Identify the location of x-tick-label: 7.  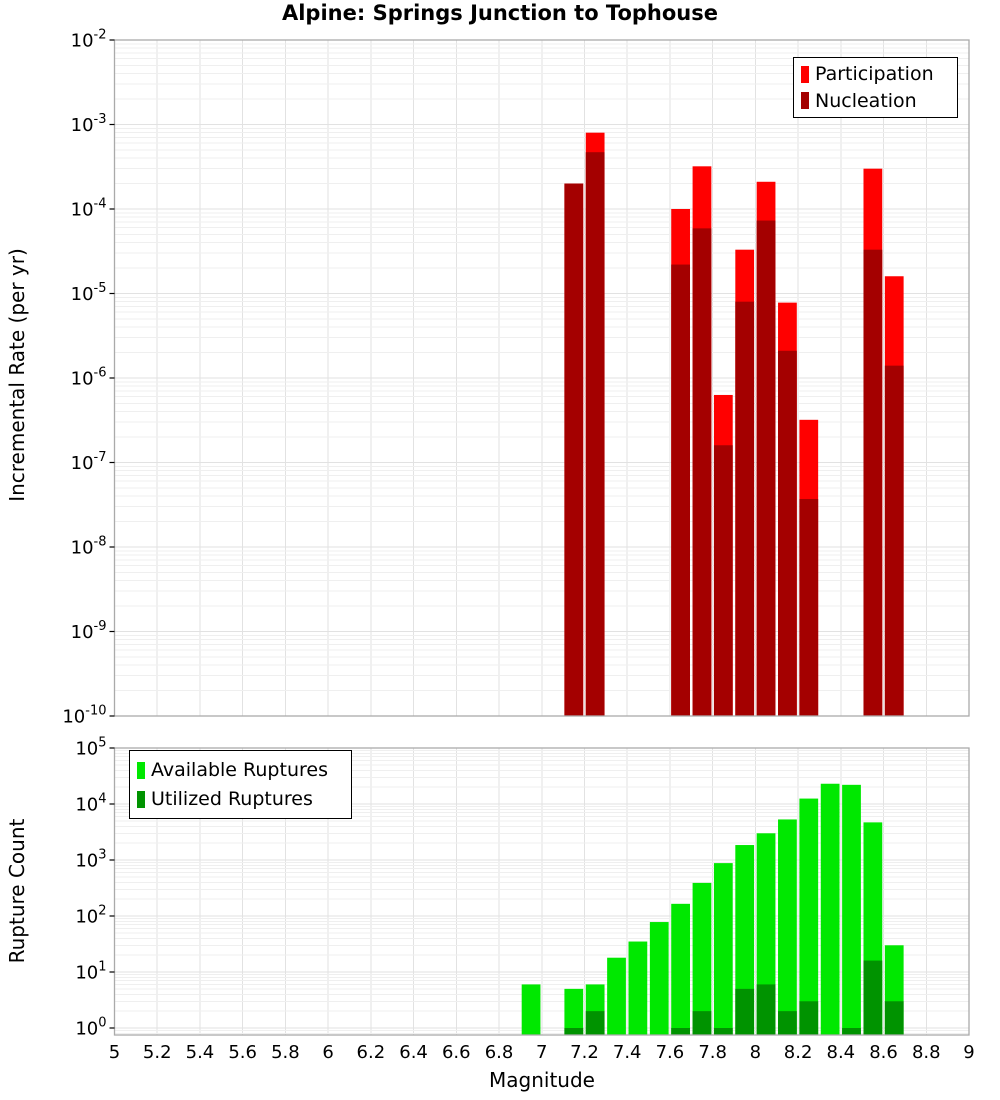
(541, 1052).